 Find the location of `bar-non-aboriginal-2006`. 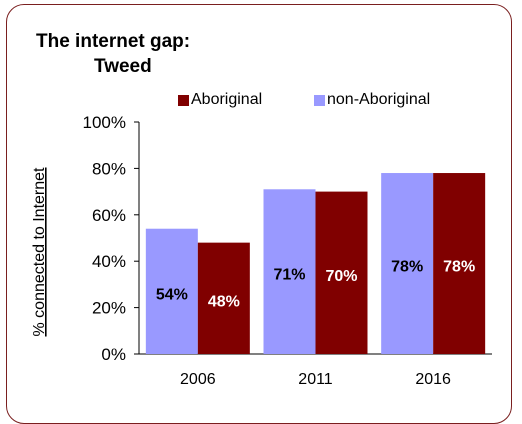

bar-non-aboriginal-2006 is located at coordinates (171, 291).